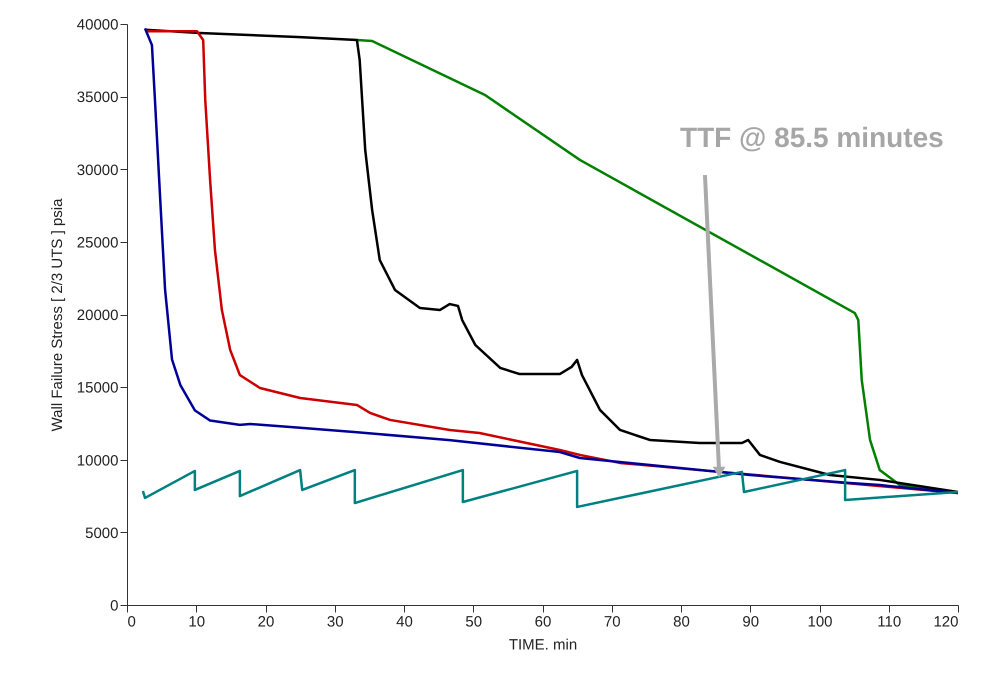 This screenshot has width=987, height=684. I want to click on y-tick-label: 25000, so click(97, 243).